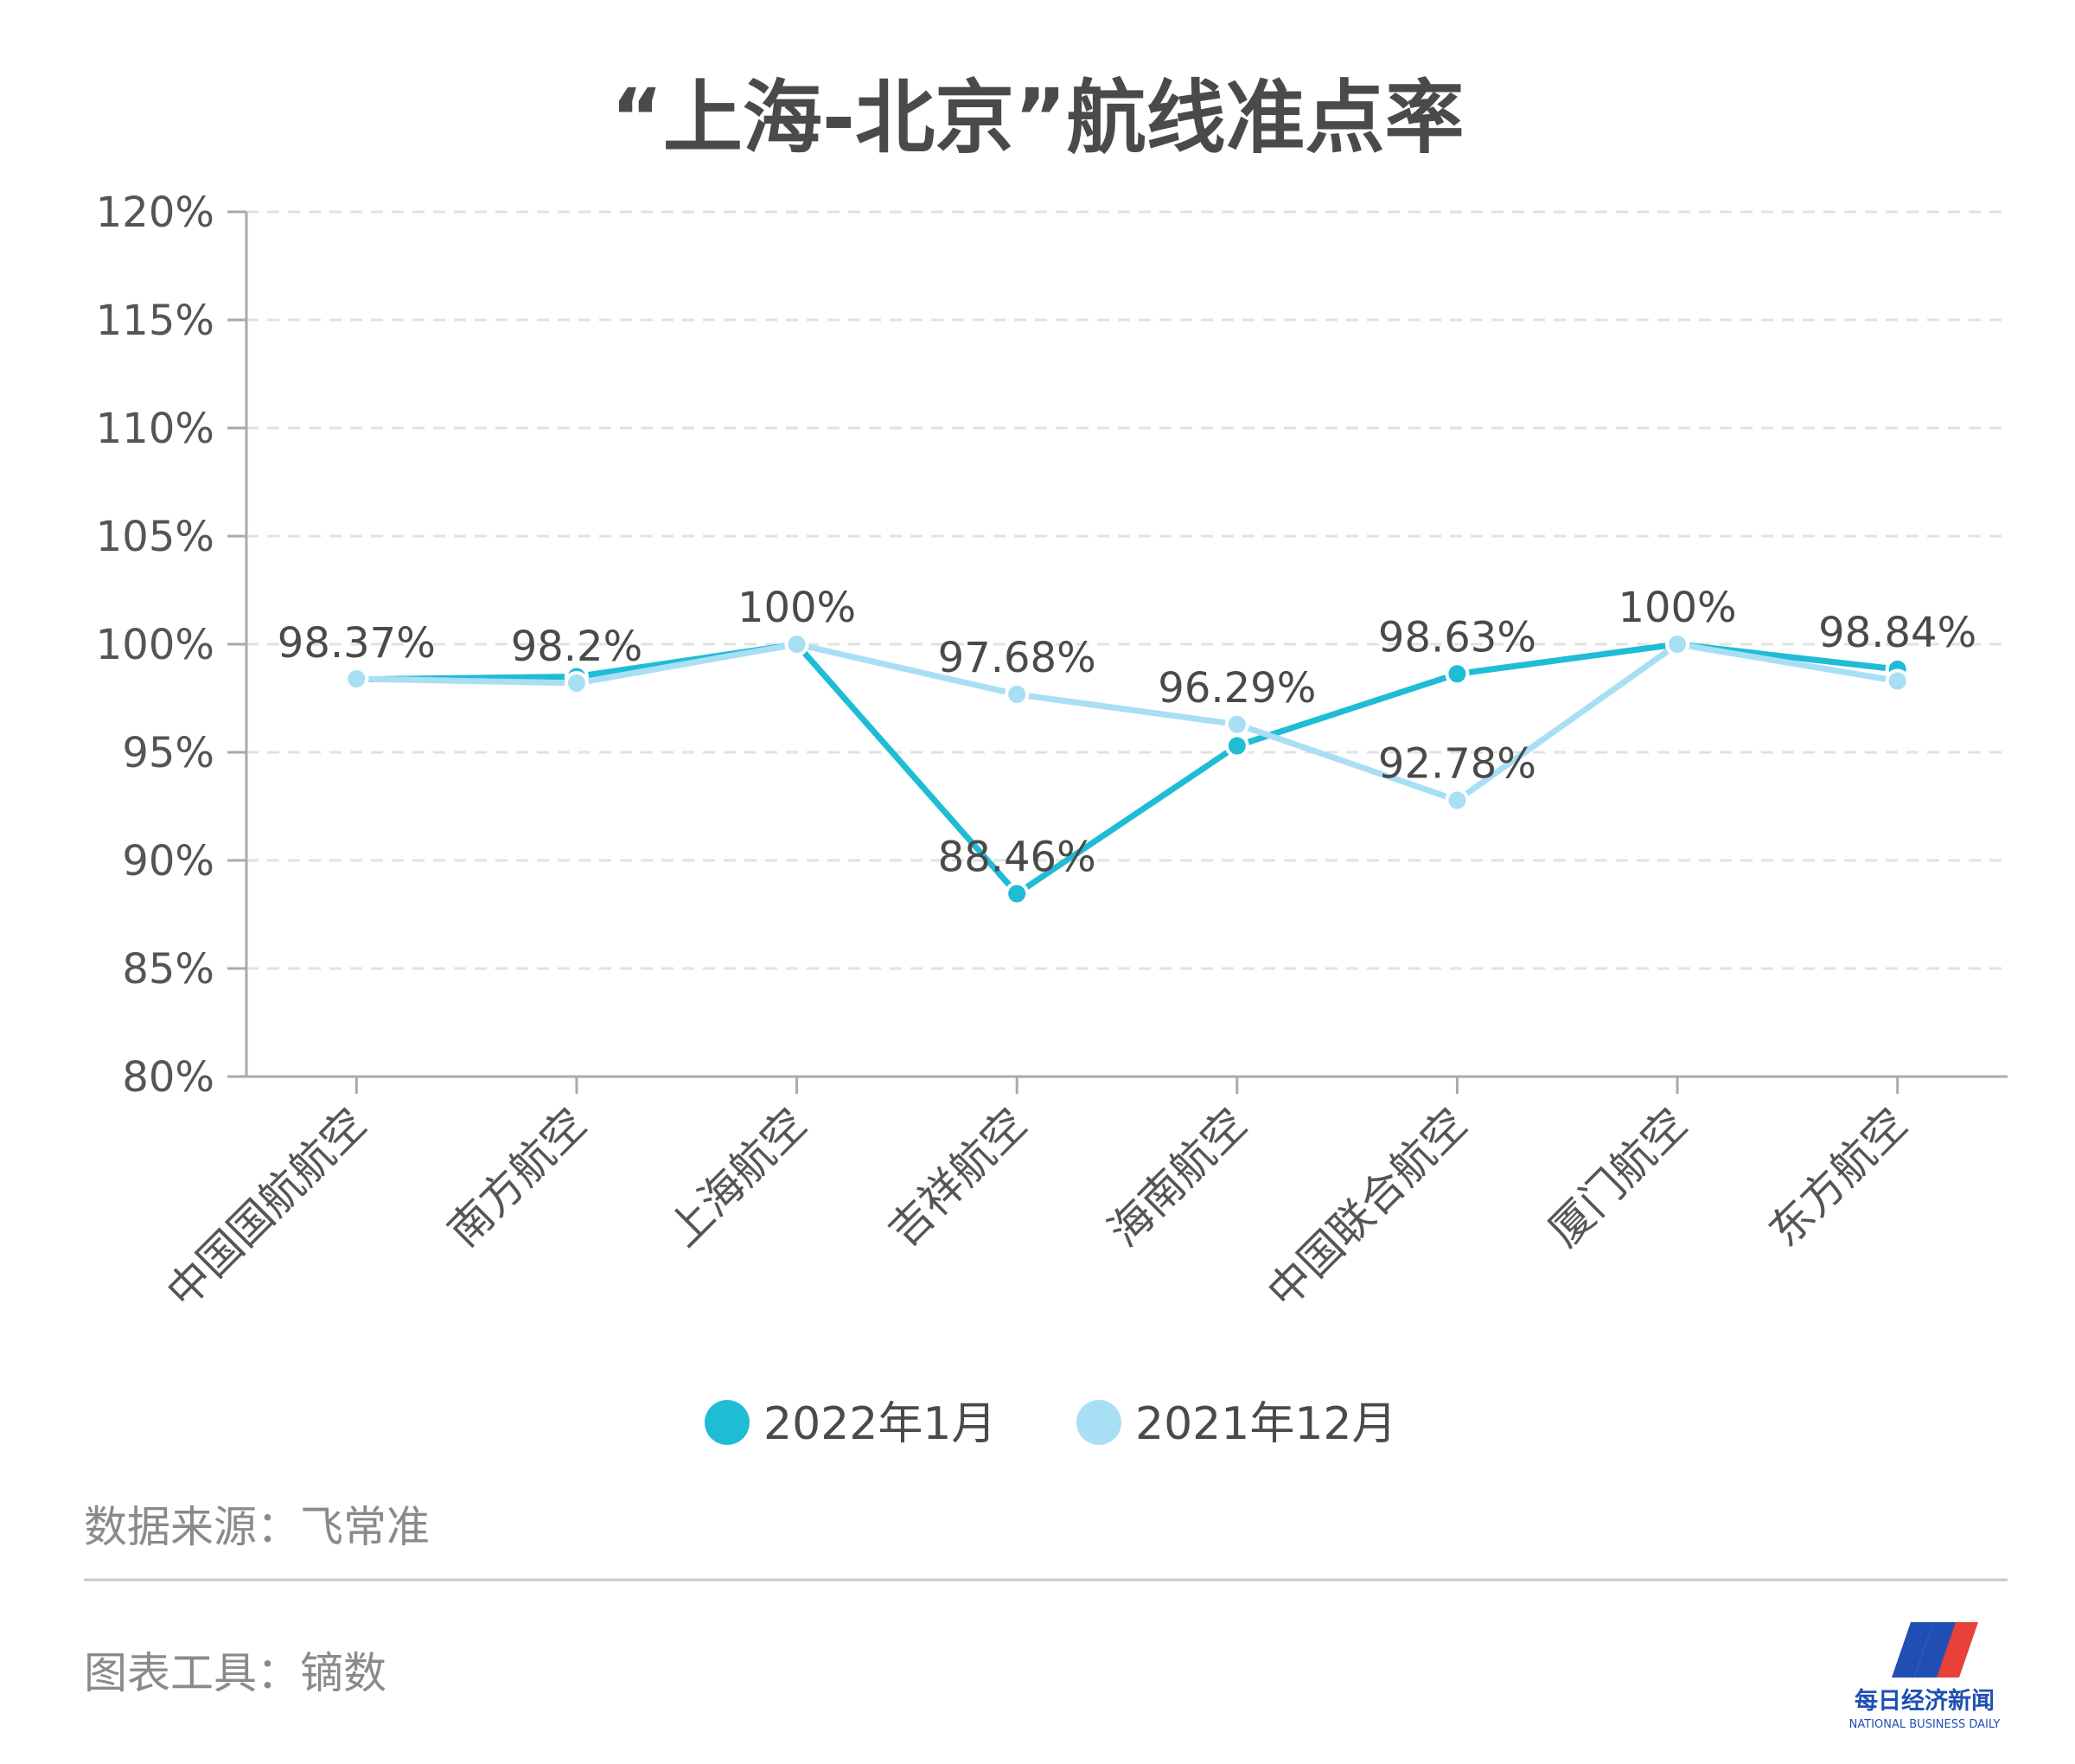 This screenshot has height=1764, width=2075. I want to click on logo-mark-red, so click(1958, 1650).